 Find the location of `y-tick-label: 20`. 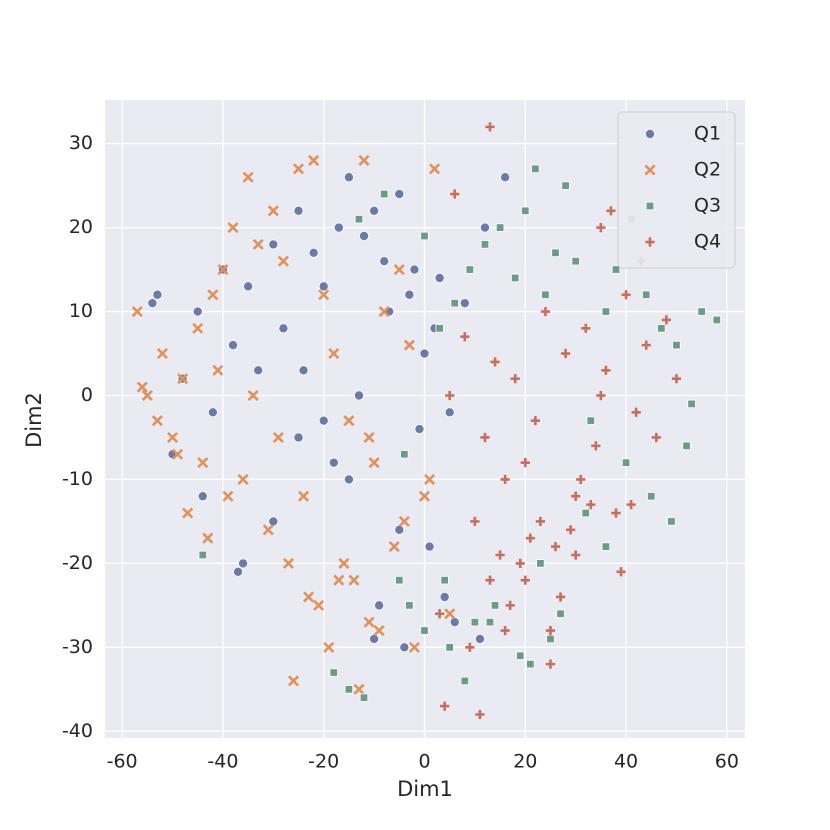

y-tick-label: 20 is located at coordinates (81, 227).